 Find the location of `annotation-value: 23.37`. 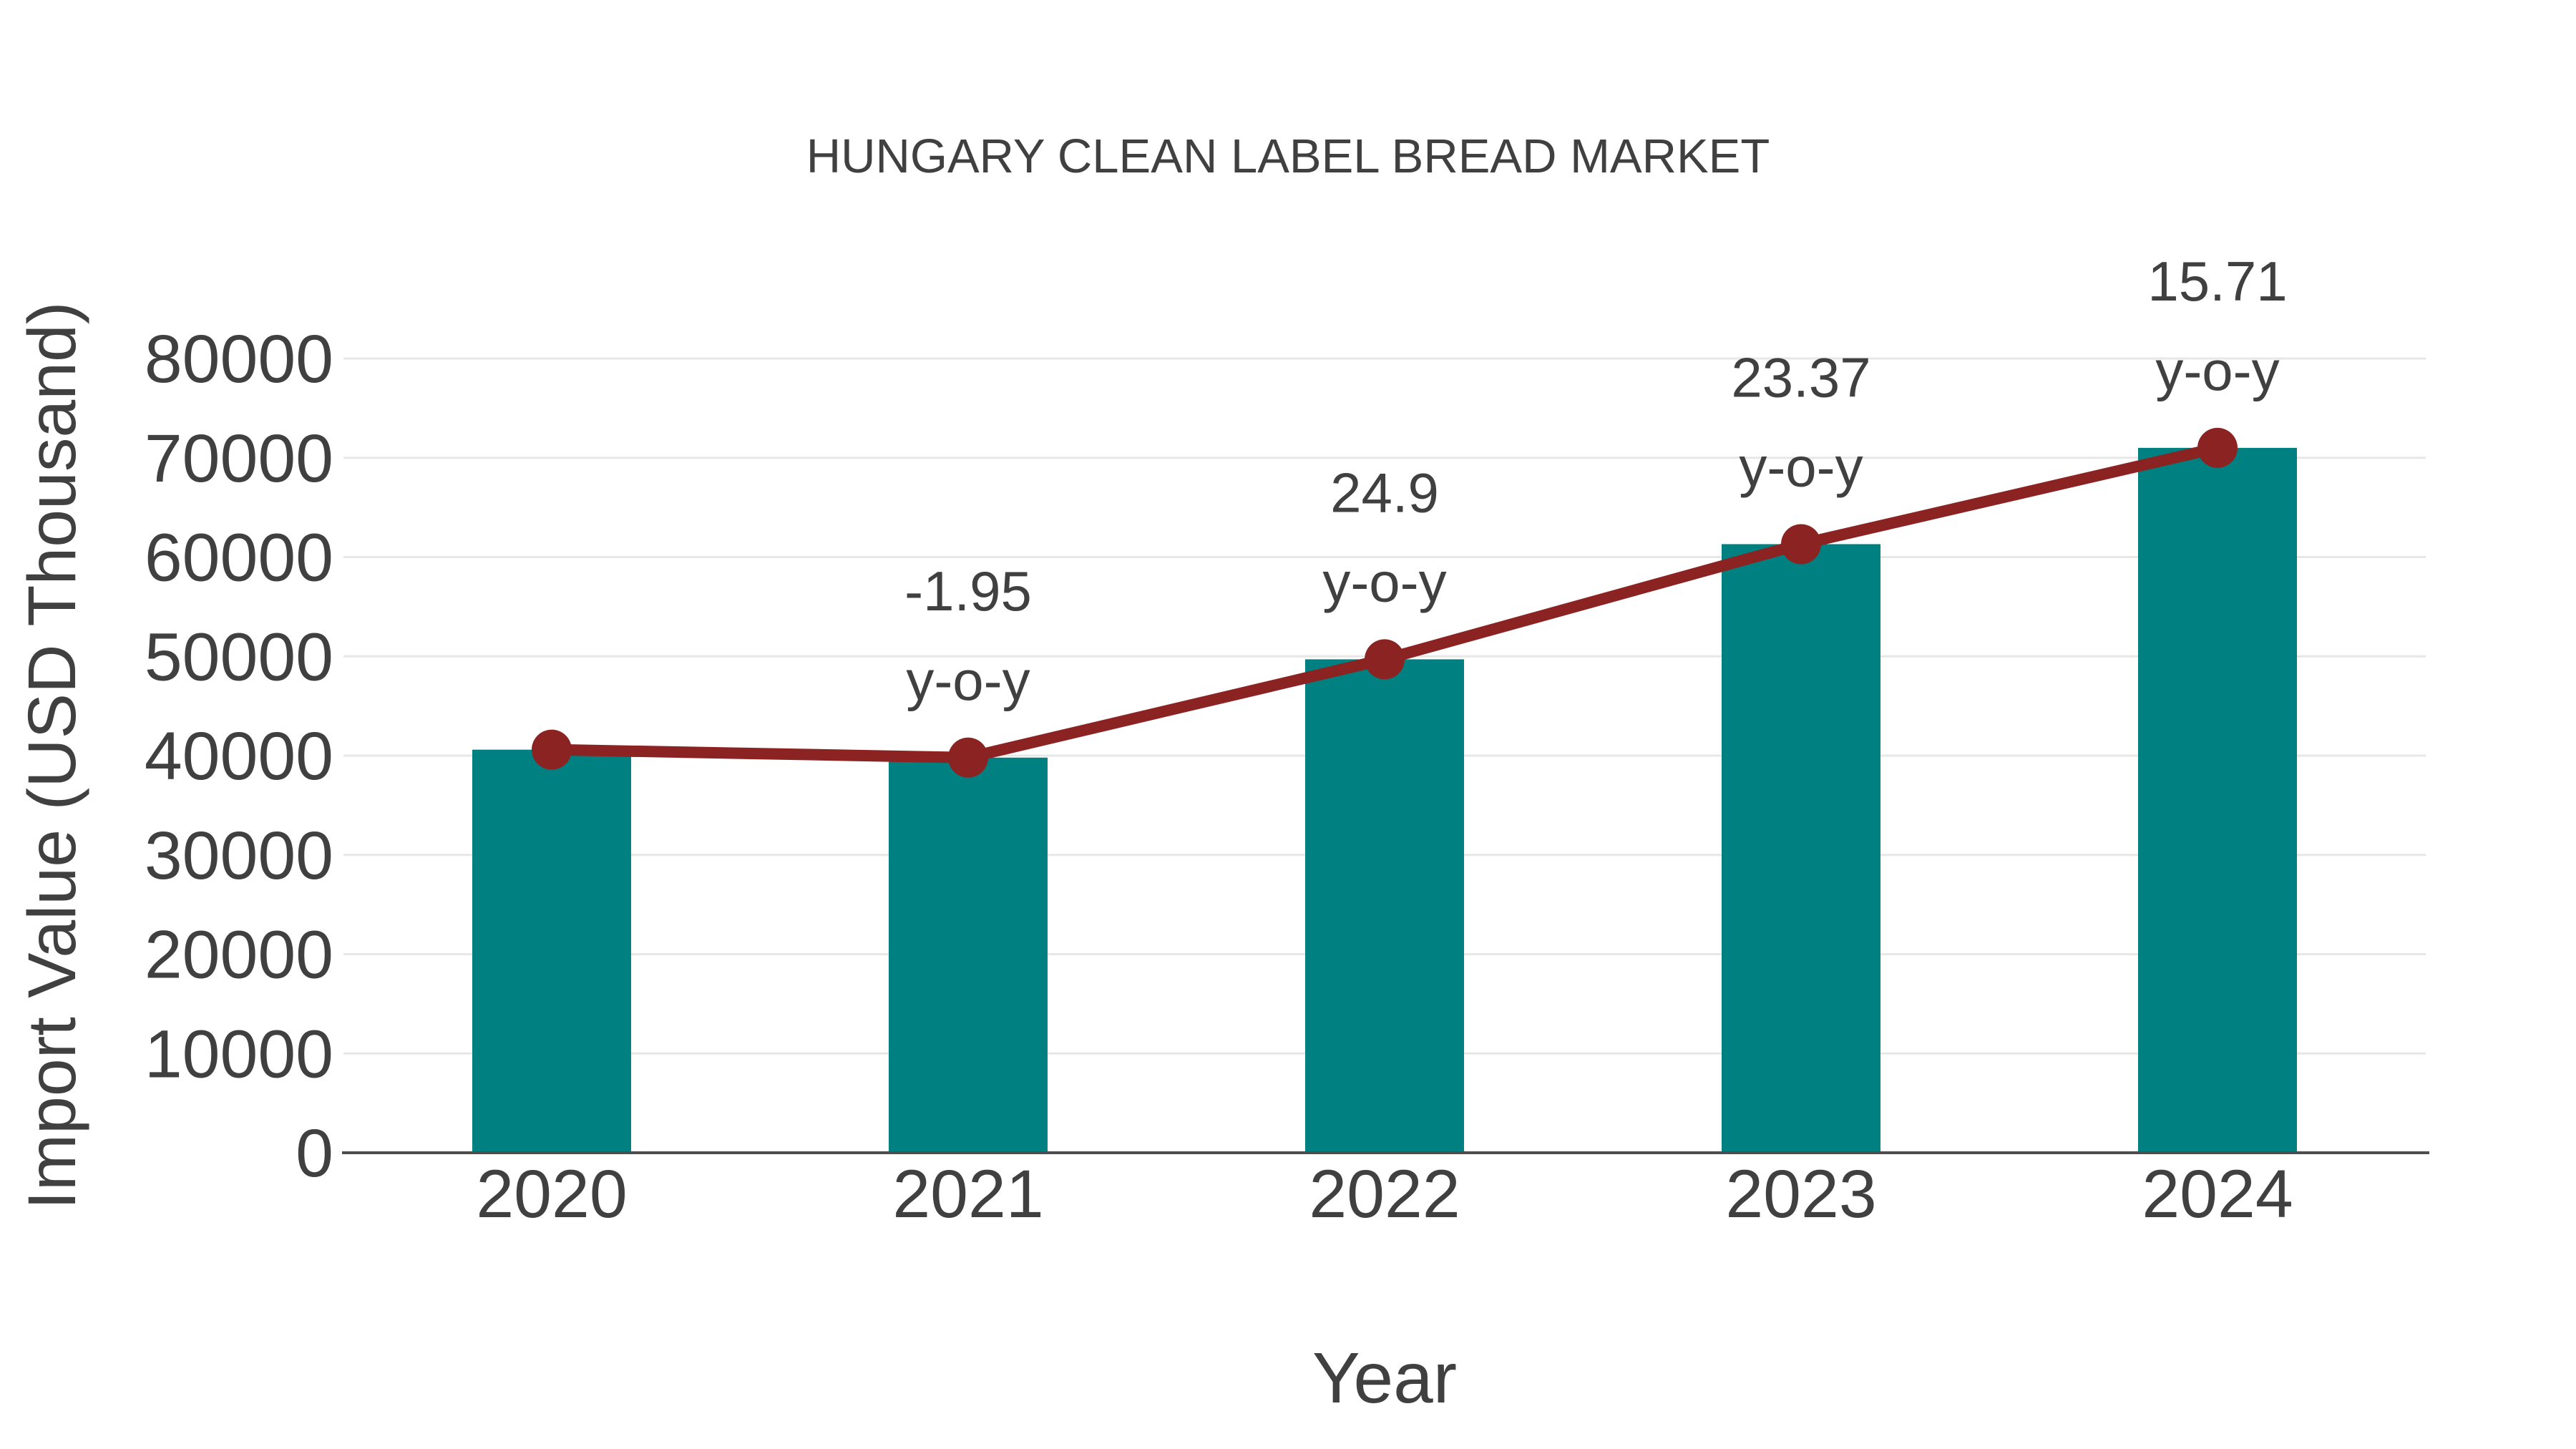

annotation-value: 23.37 is located at coordinates (1800, 377).